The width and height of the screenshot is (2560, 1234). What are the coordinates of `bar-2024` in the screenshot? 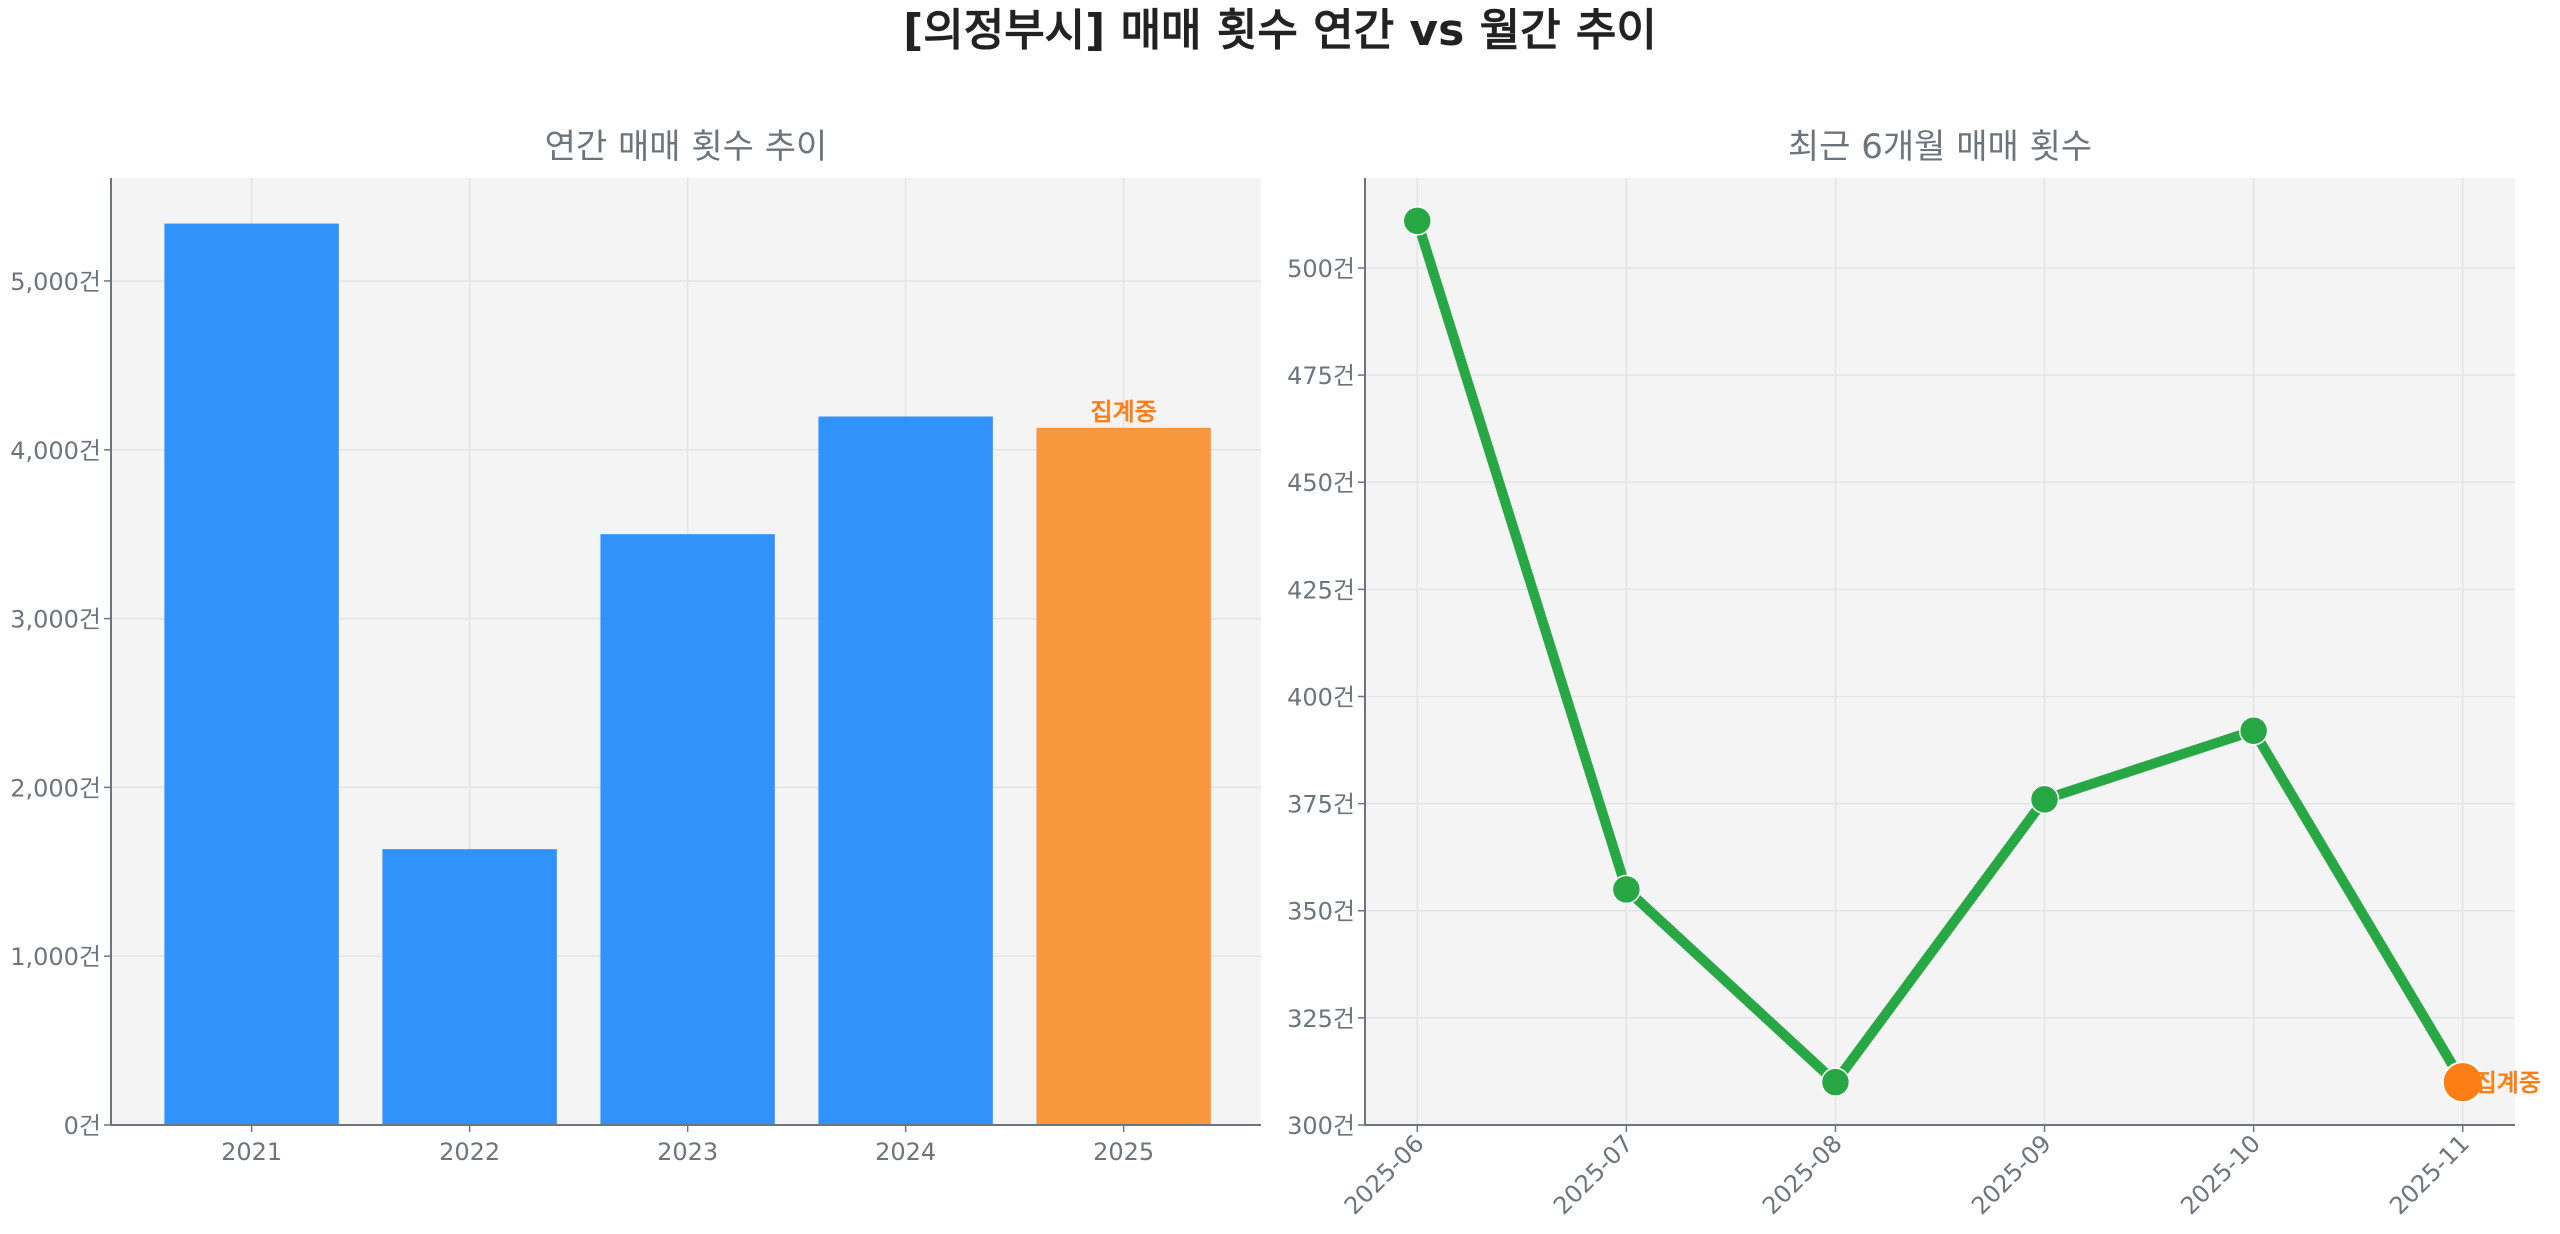 It's located at (905, 770).